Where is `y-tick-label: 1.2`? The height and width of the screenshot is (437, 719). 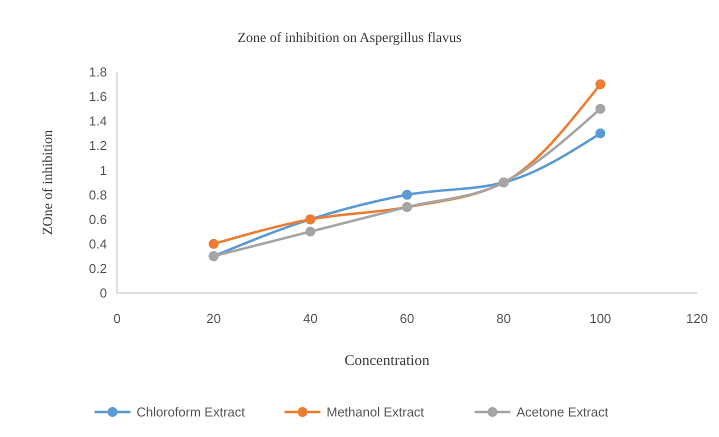 y-tick-label: 1.2 is located at coordinates (97, 146).